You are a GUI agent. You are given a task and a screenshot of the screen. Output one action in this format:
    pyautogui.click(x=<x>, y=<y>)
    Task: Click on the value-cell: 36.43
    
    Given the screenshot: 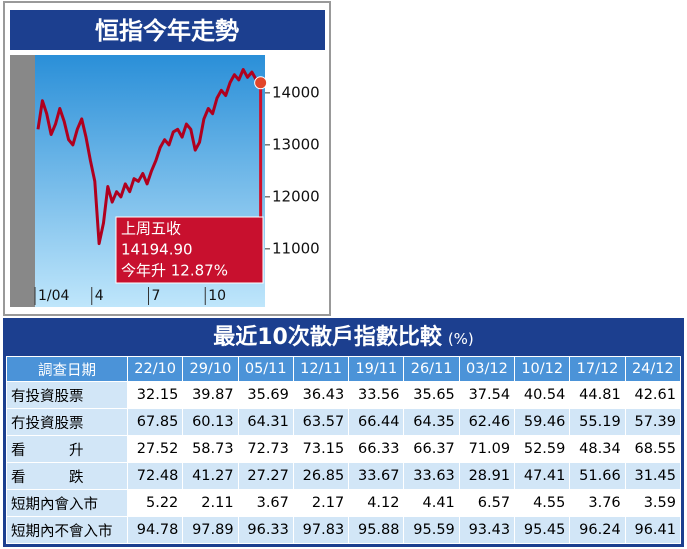 What is the action you would take?
    pyautogui.click(x=321, y=395)
    